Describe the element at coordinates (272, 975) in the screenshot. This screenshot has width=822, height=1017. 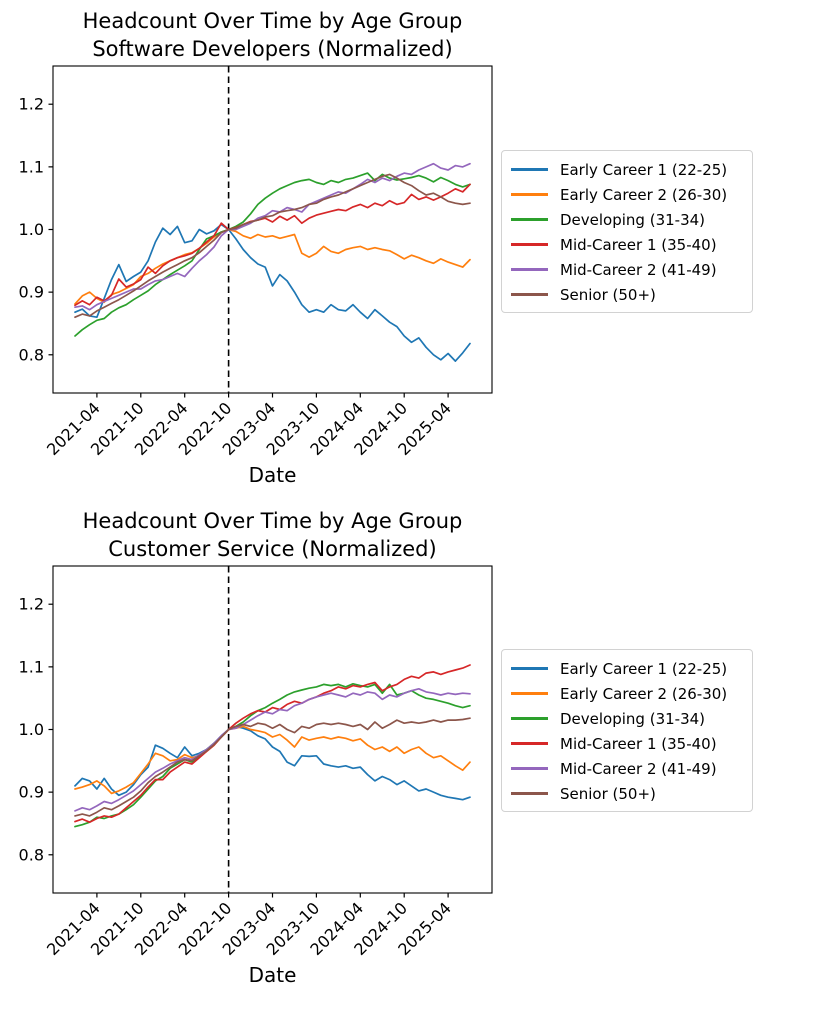
I see `chart2-xaxis-label: Date` at that location.